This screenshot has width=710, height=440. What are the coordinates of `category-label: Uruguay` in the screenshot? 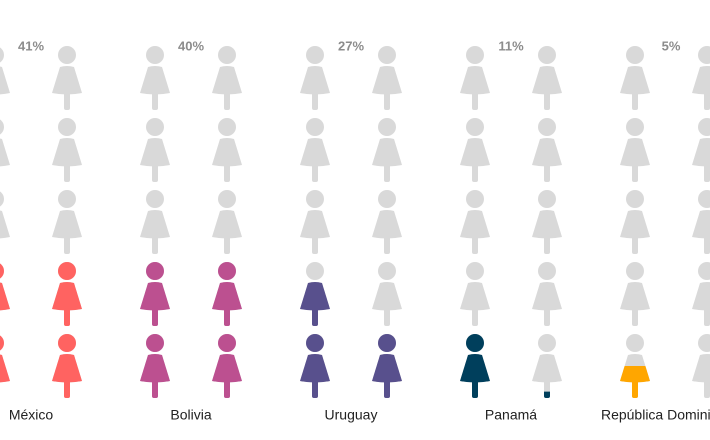 It's located at (351, 415).